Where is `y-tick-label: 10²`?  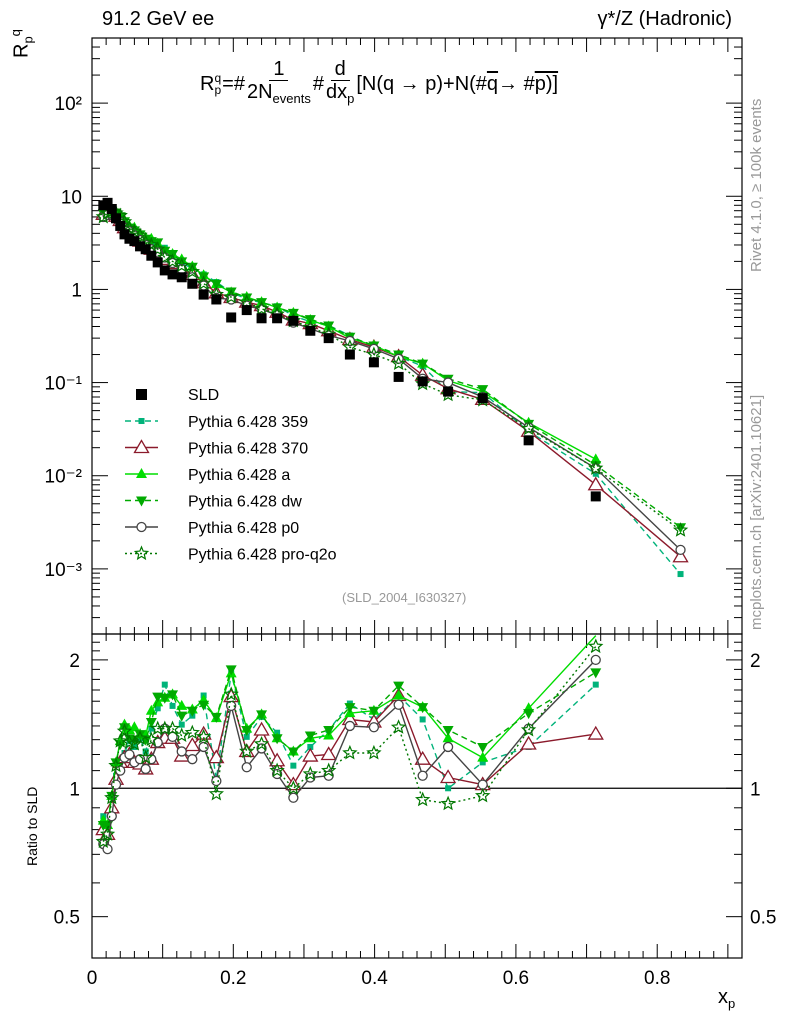
y-tick-label: 10² is located at coordinates (68, 104).